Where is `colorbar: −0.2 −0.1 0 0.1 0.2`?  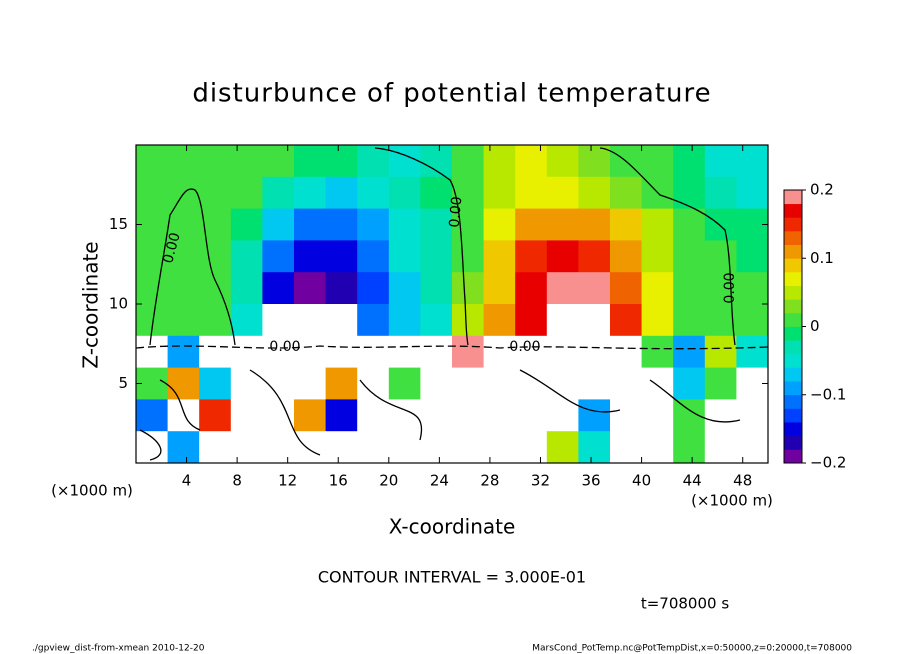 colorbar: −0.2 −0.1 0 0.1 0.2 is located at coordinates (814, 326).